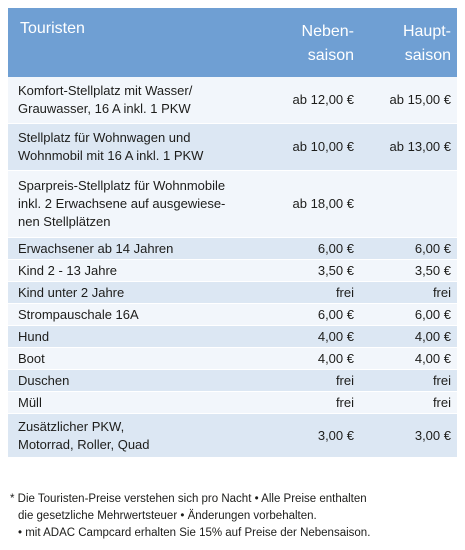  I want to click on row-label: Hund, so click(139, 337).